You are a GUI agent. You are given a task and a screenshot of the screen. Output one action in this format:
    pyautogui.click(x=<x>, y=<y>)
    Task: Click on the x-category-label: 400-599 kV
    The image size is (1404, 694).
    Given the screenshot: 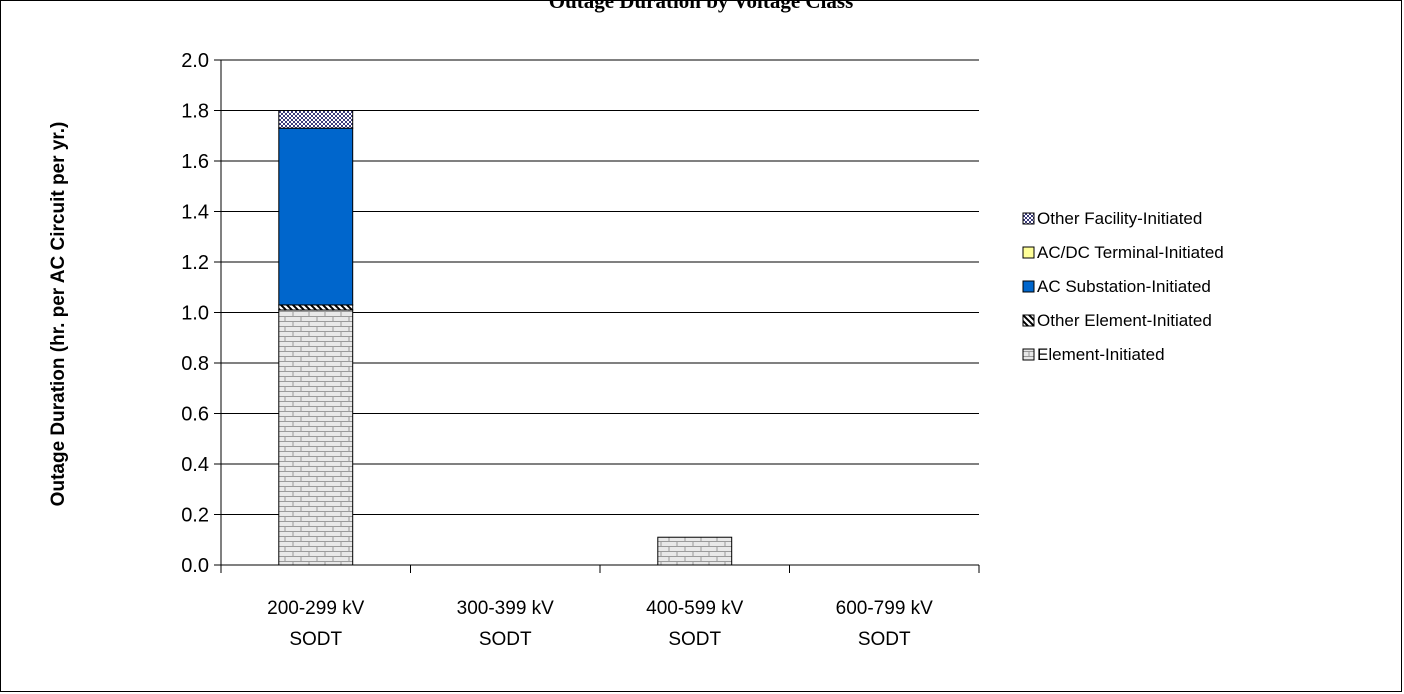 What is the action you would take?
    pyautogui.click(x=695, y=608)
    